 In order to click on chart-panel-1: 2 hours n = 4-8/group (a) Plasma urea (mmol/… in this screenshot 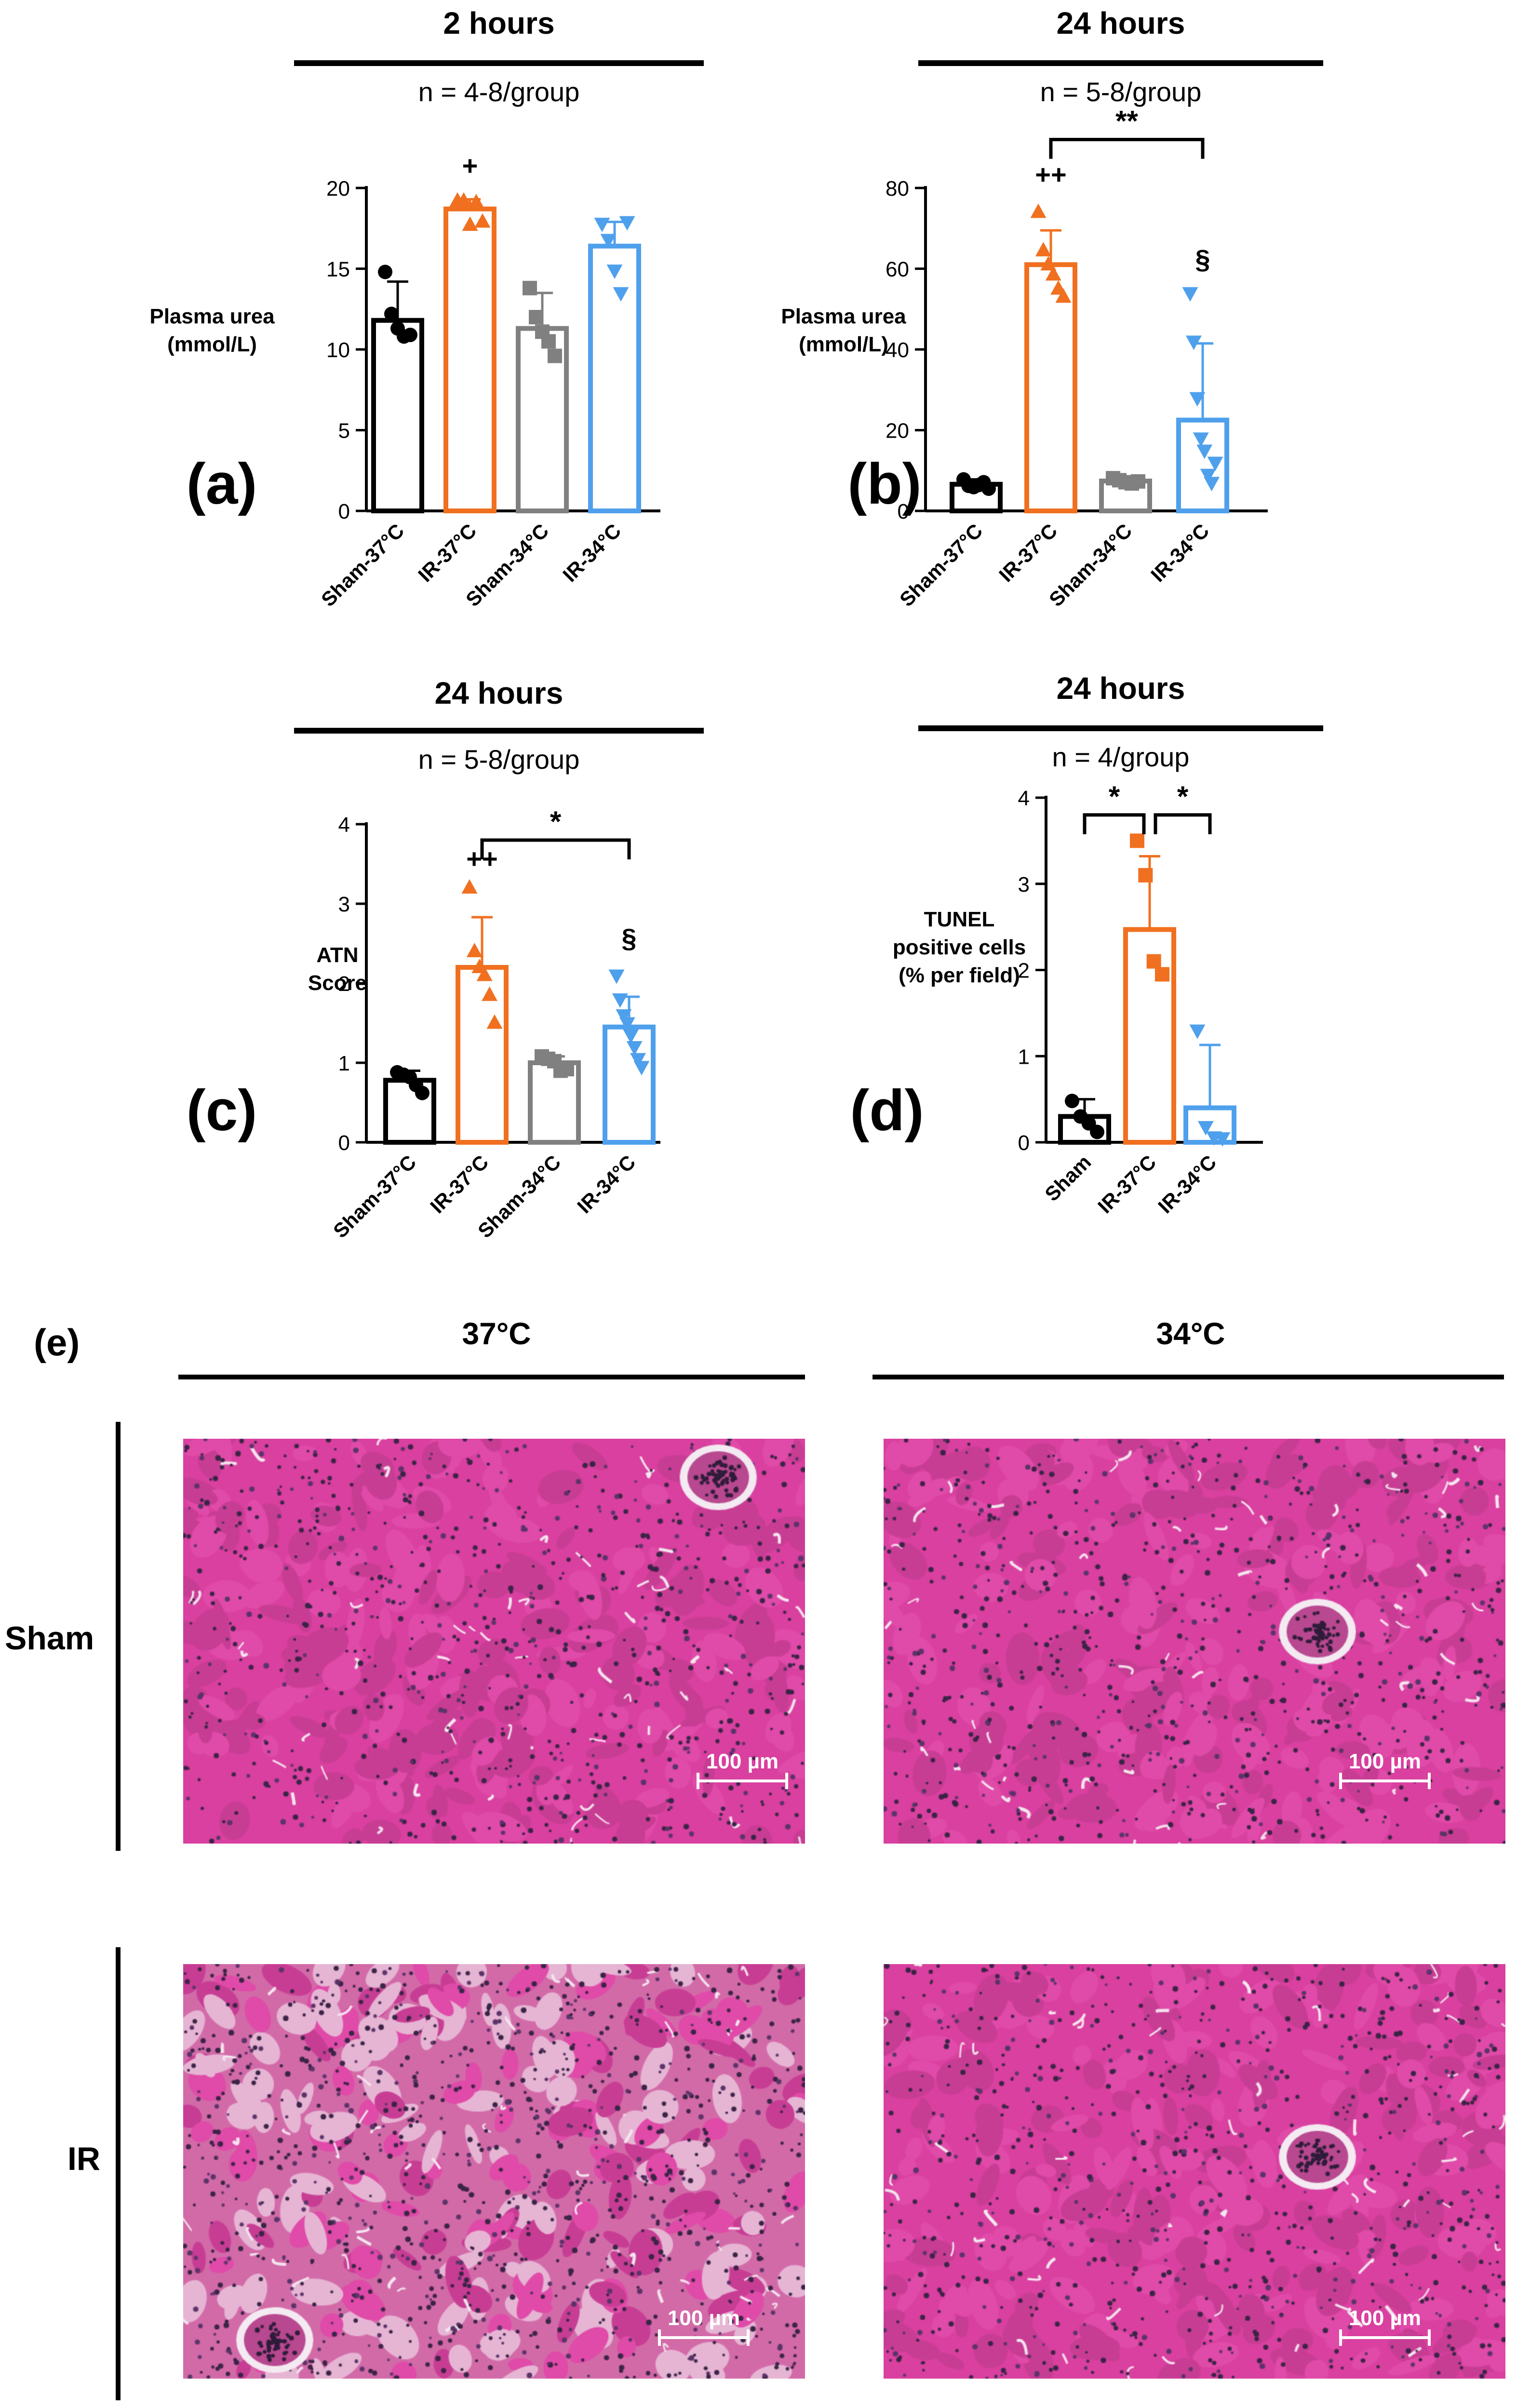, I will do `click(427, 308)`.